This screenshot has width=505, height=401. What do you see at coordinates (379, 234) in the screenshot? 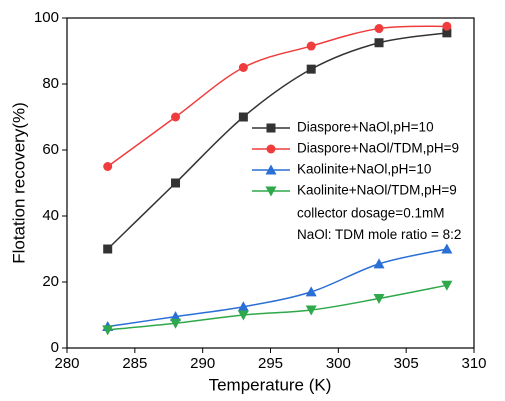
I see `annotation: NaOl: TDM mole ratio = 8:2` at bounding box center [379, 234].